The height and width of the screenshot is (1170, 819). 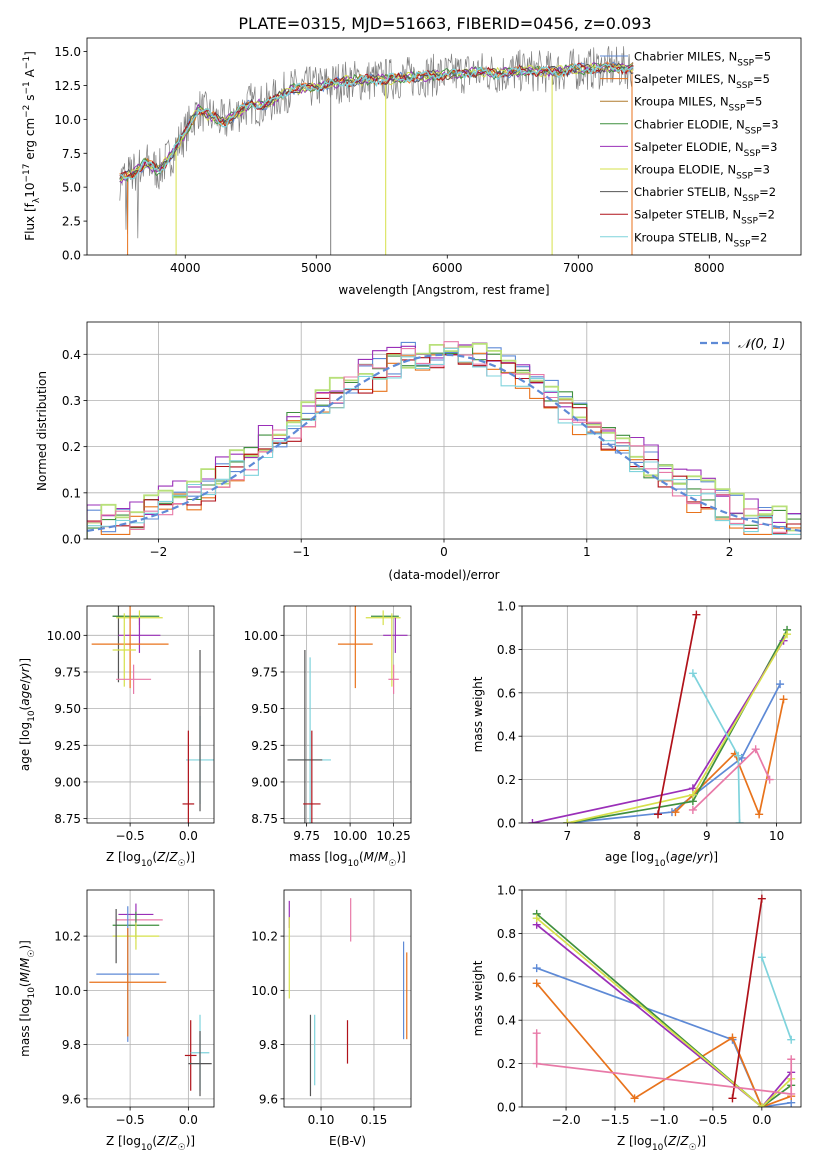 I want to click on x-axis-label: E(B-V), so click(x=347, y=1141).